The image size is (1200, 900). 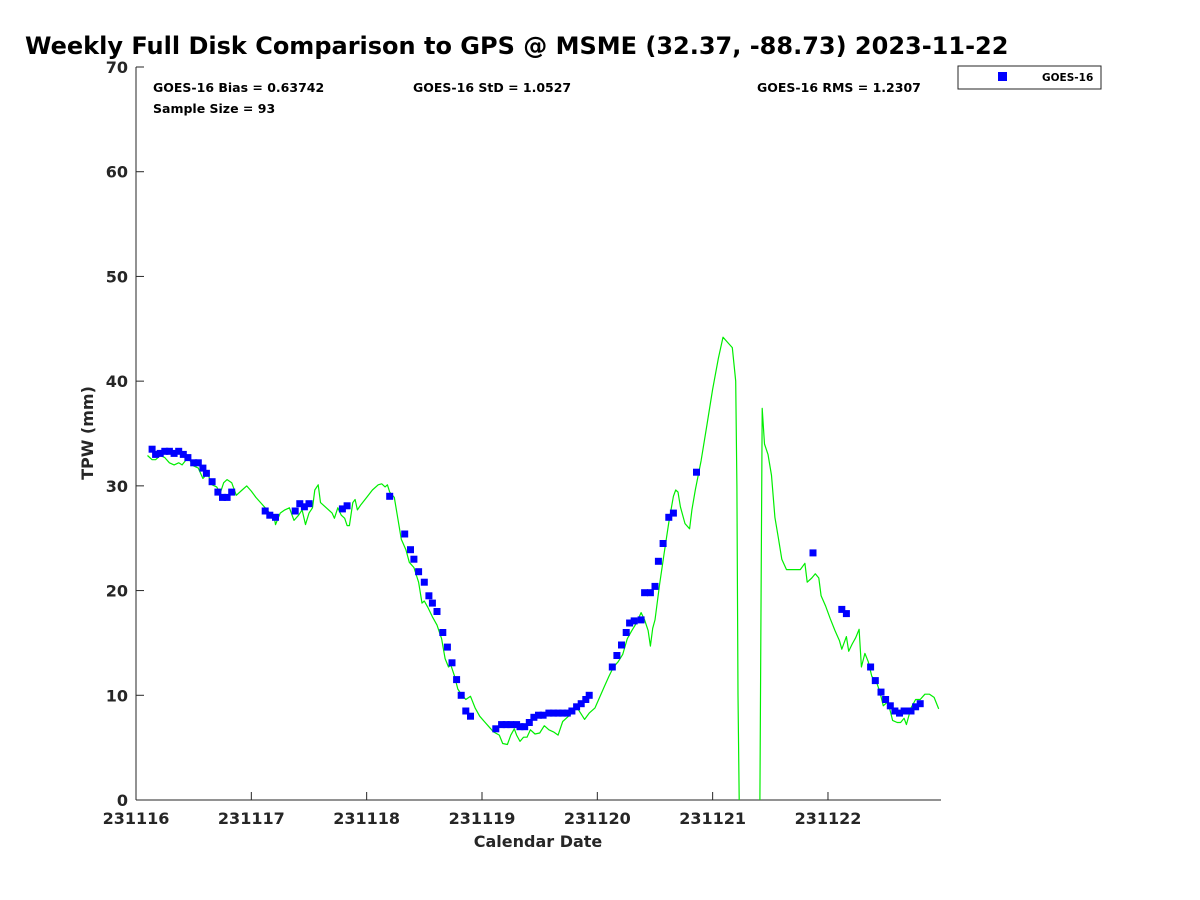 What do you see at coordinates (136, 818) in the screenshot?
I see `x-tick-label: 231116` at bounding box center [136, 818].